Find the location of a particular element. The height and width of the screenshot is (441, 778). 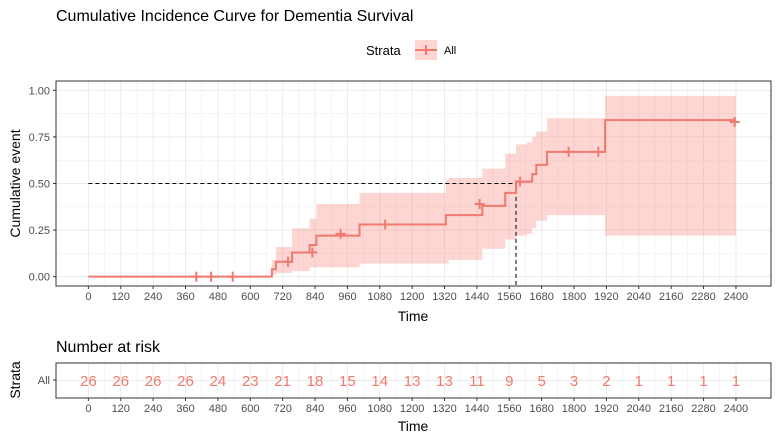

legend-title: Strata is located at coordinates (383, 50).